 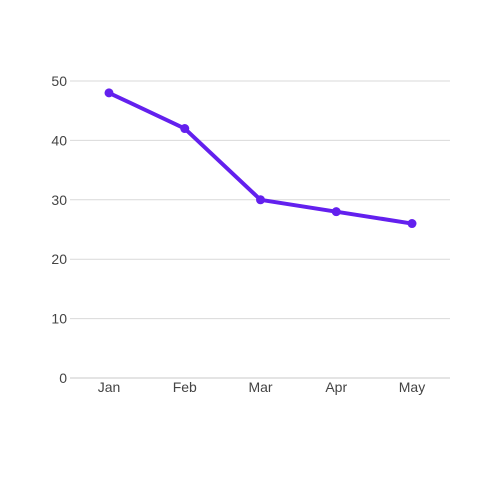 What do you see at coordinates (59, 200) in the screenshot?
I see `y-tick-label: 30` at bounding box center [59, 200].